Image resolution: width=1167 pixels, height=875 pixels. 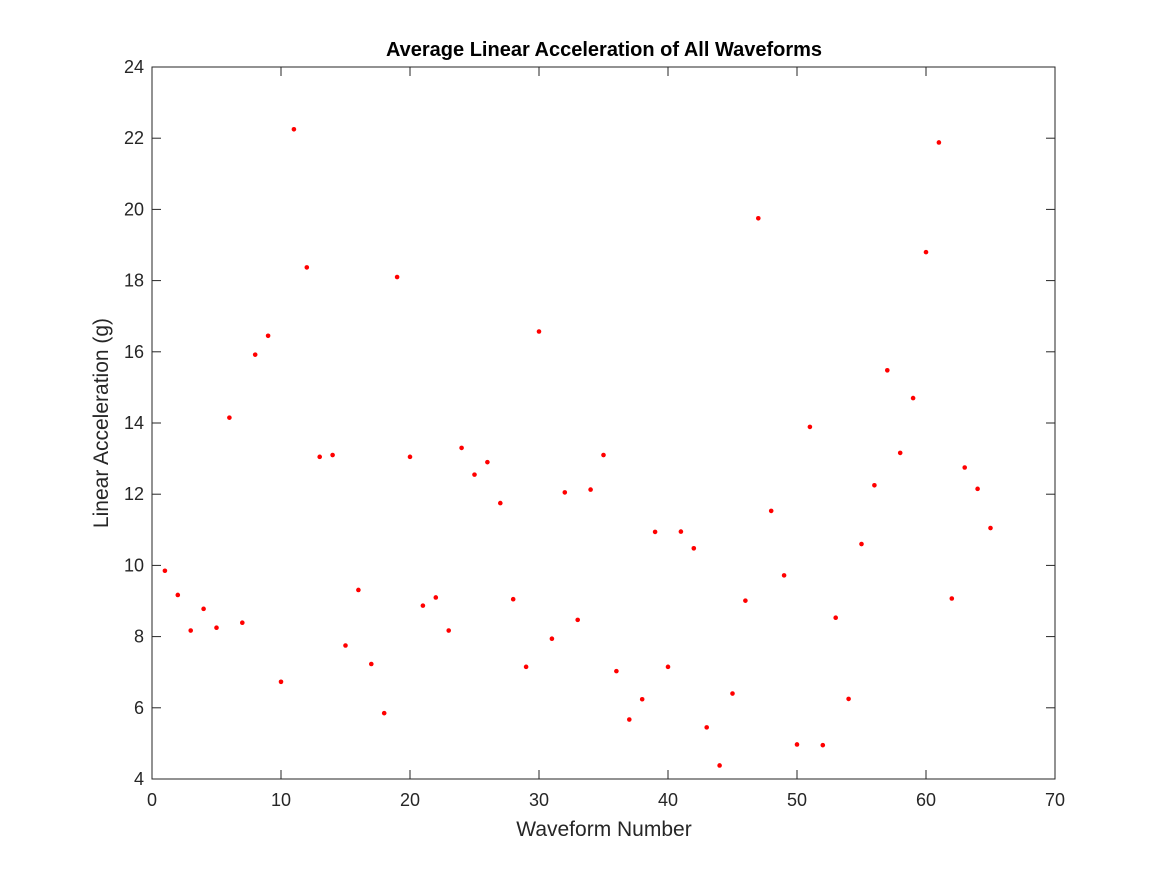 What do you see at coordinates (603, 829) in the screenshot?
I see `x-axis-label: Waveform Number` at bounding box center [603, 829].